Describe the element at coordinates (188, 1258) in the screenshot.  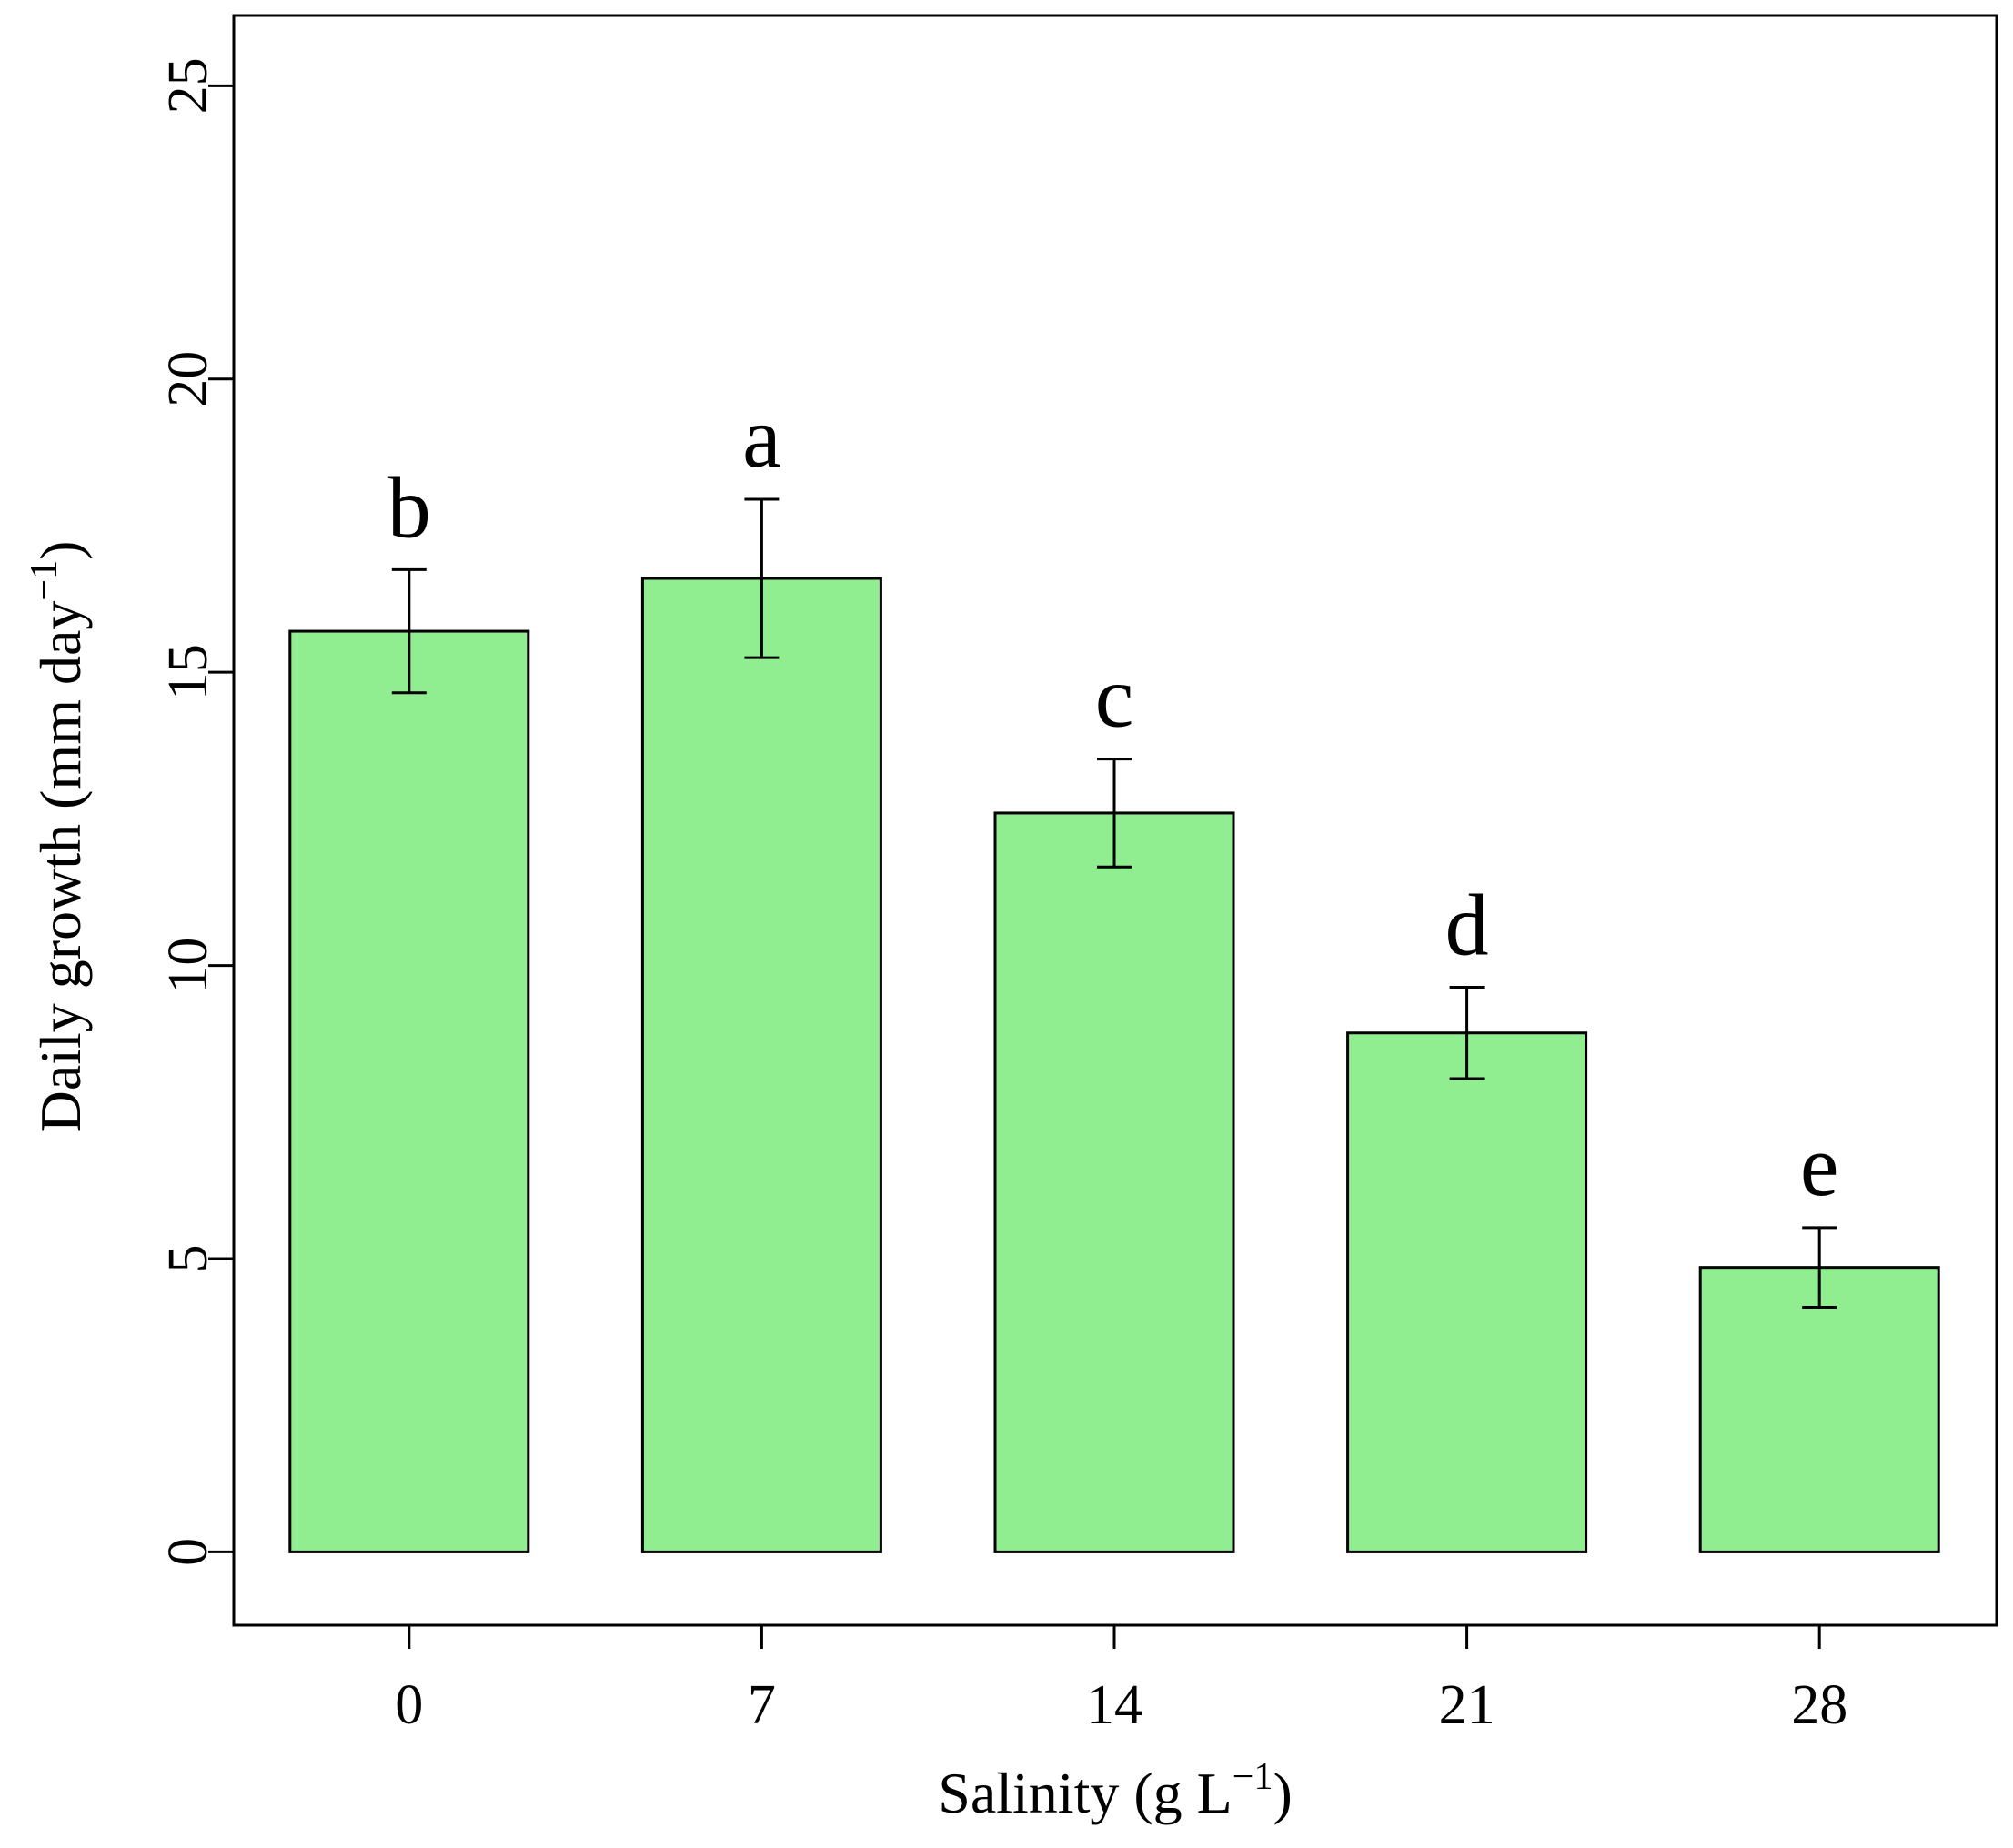
I see `y-tick-label: 5` at that location.